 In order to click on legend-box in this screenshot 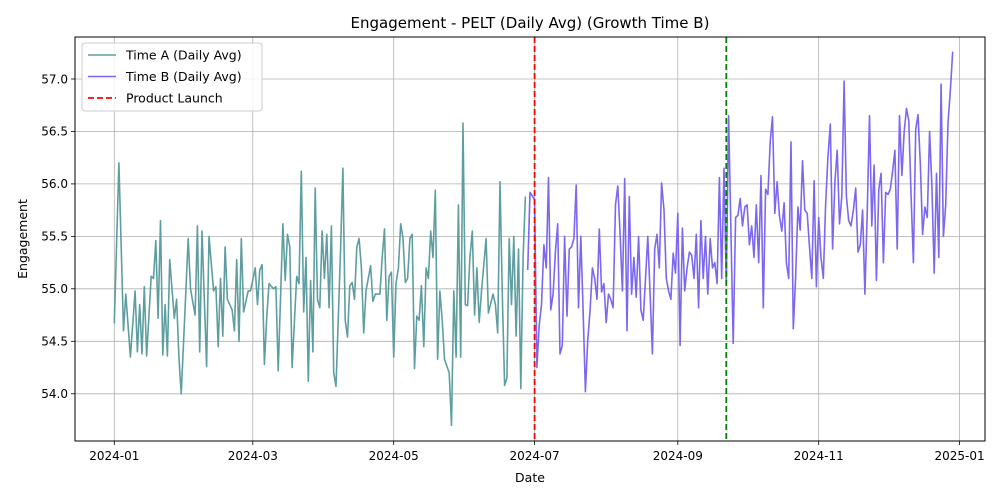, I will do `click(172, 77)`.